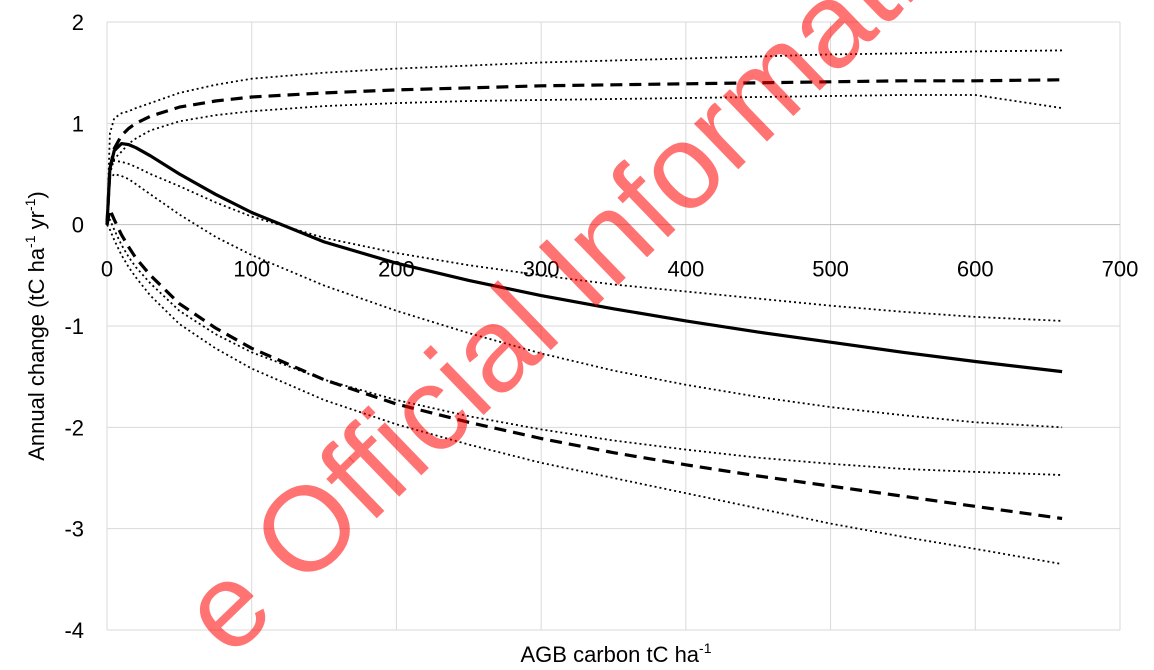  I want to click on y-axis-label: Annual change (tC ha-1 yr-1), so click(35, 326).